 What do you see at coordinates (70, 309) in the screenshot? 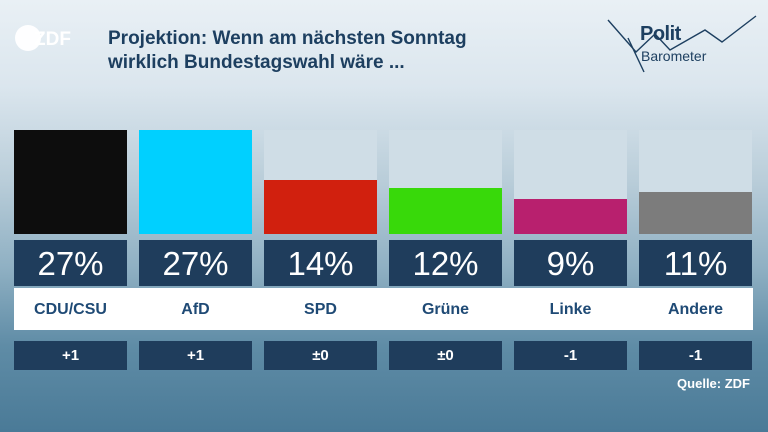
I see `category-label: CDU/CSU` at bounding box center [70, 309].